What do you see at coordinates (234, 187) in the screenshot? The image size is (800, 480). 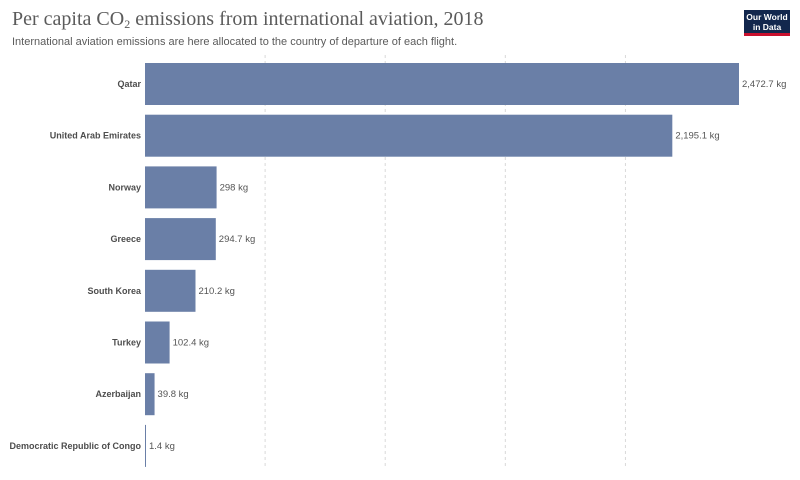 I see `value-label: 298 kg` at bounding box center [234, 187].